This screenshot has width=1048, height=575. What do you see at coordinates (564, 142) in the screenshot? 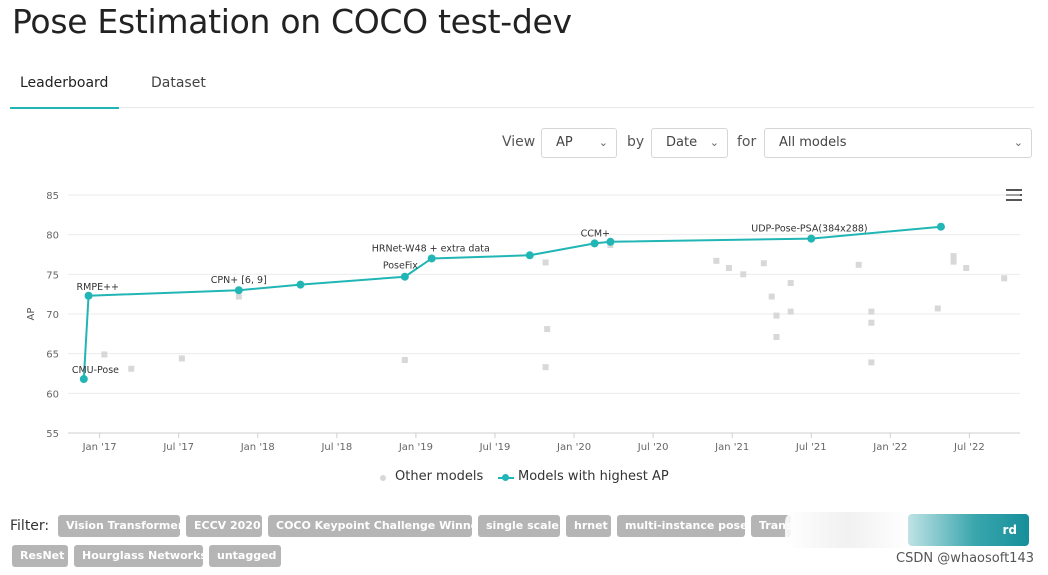
I see `view-select-value: AP` at bounding box center [564, 142].